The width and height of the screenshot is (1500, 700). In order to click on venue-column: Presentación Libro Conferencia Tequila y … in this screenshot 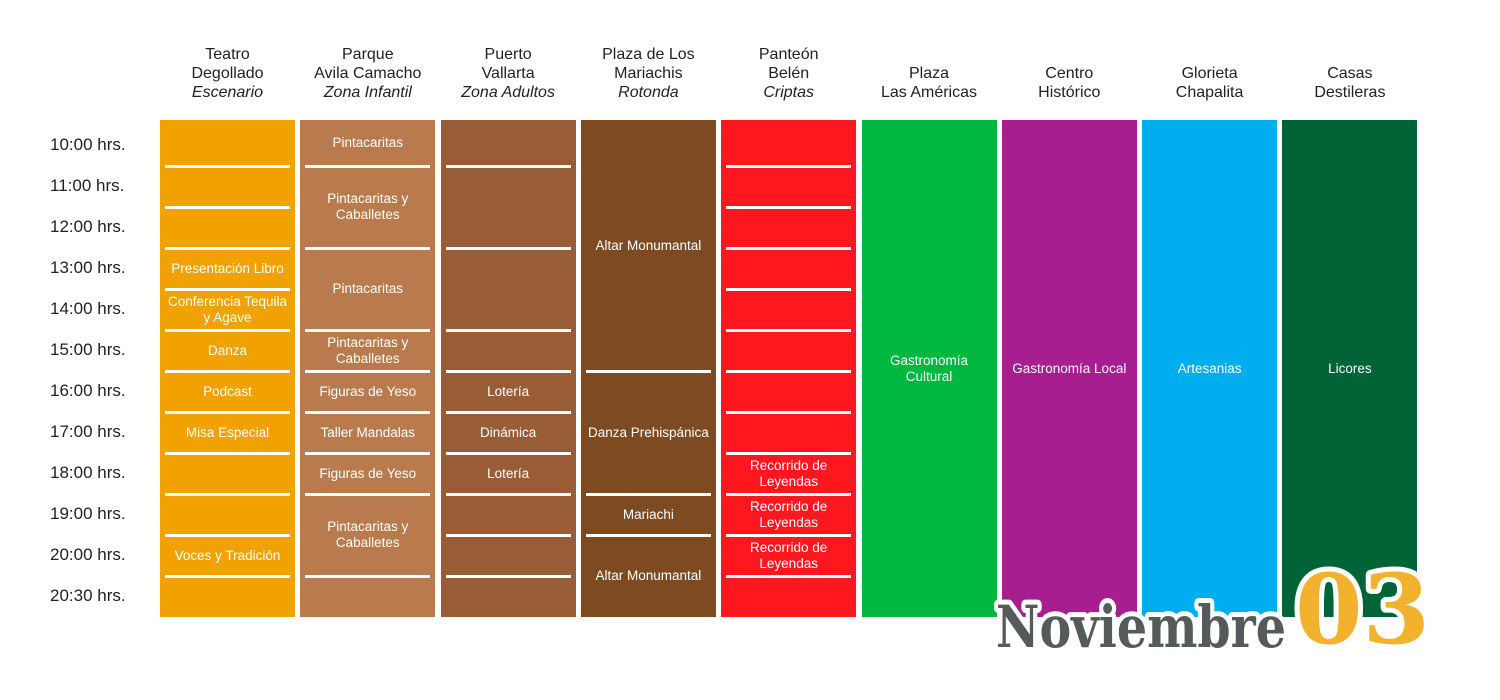, I will do `click(227, 368)`.